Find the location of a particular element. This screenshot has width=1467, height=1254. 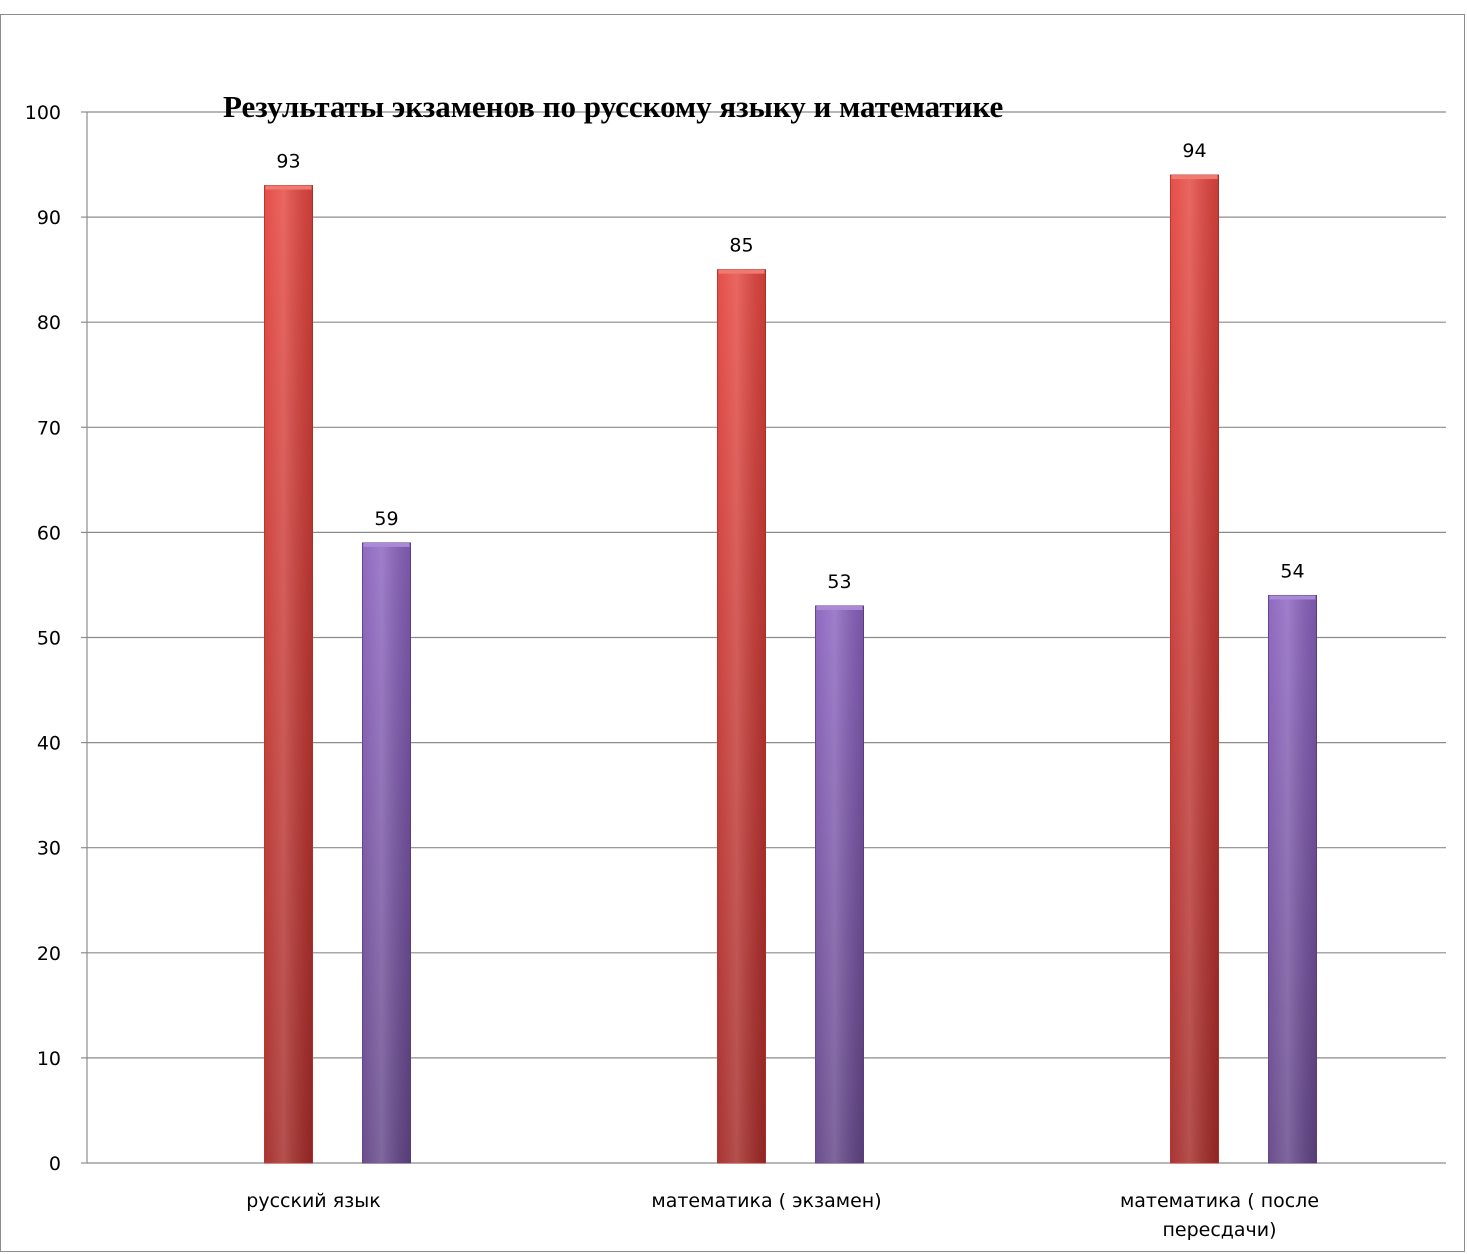

data-label: 85 is located at coordinates (741, 246).